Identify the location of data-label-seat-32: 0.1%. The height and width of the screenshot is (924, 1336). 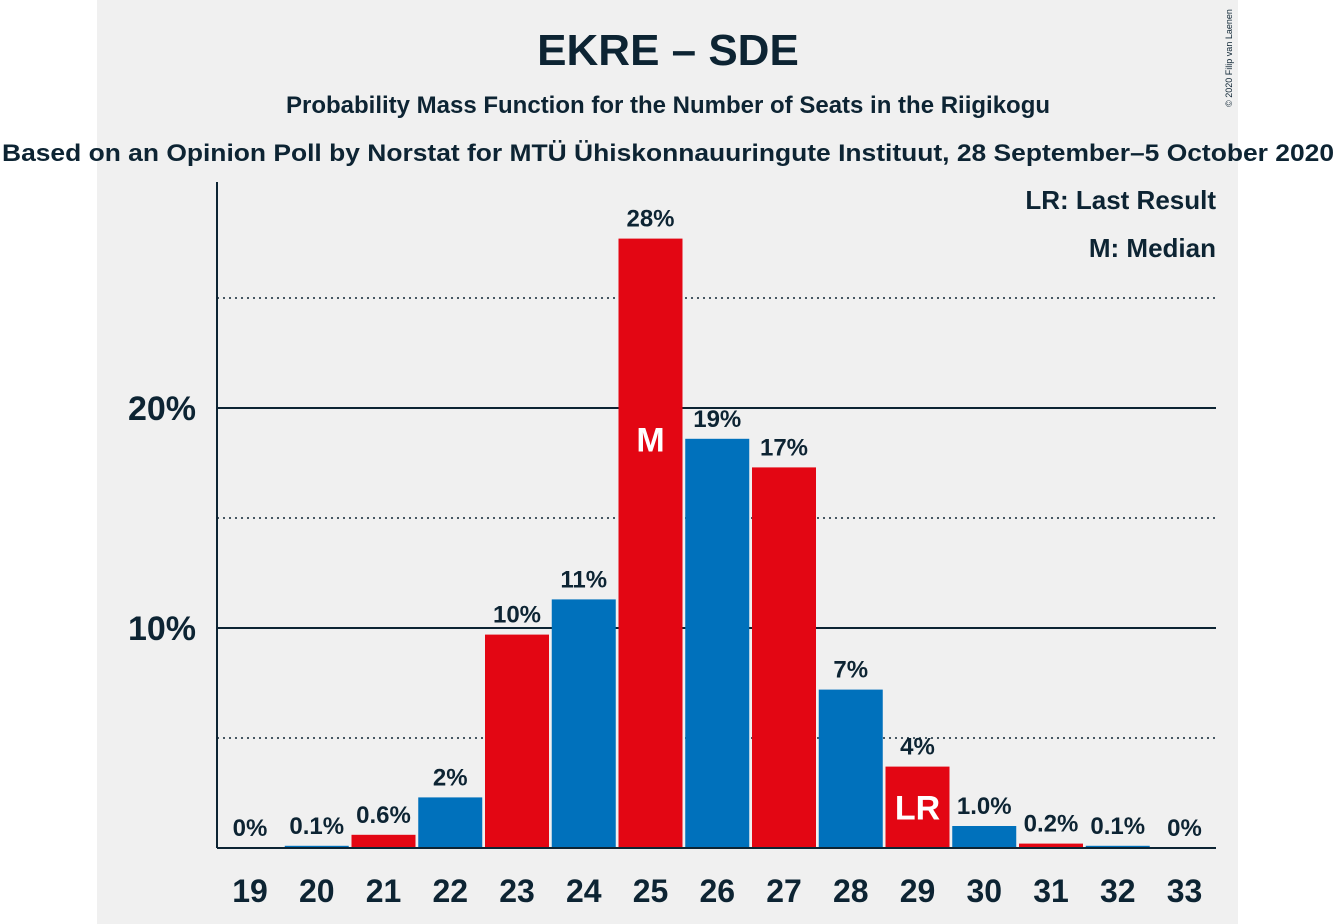
(1117, 826).